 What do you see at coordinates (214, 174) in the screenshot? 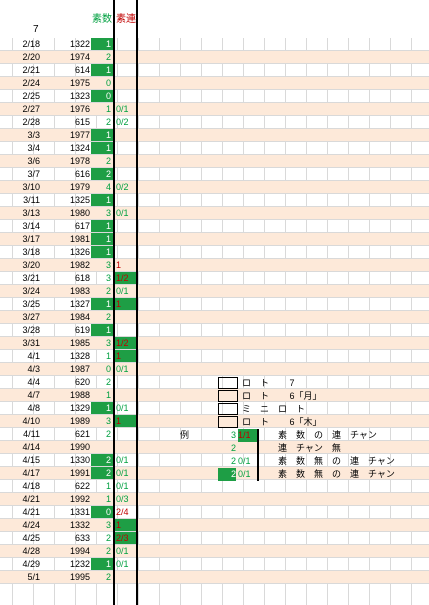
I see `table-row: 3/7 616 2` at bounding box center [214, 174].